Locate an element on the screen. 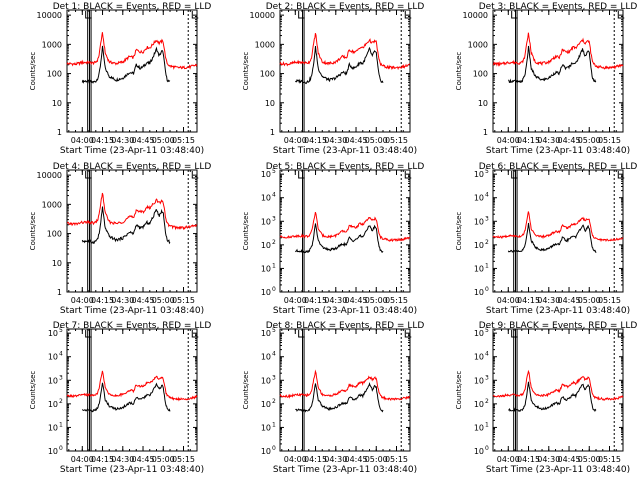  y-tick-label: 100 is located at coordinates (54, 74).